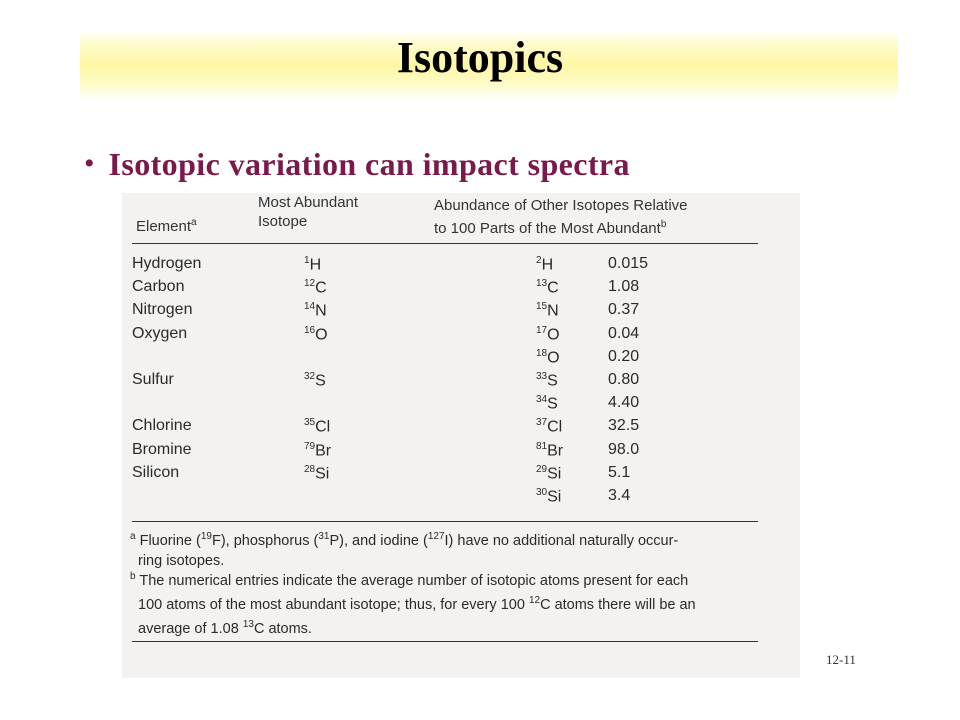  What do you see at coordinates (308, 202) in the screenshot?
I see `col-most-abundant-header-line1: Most Abundant` at bounding box center [308, 202].